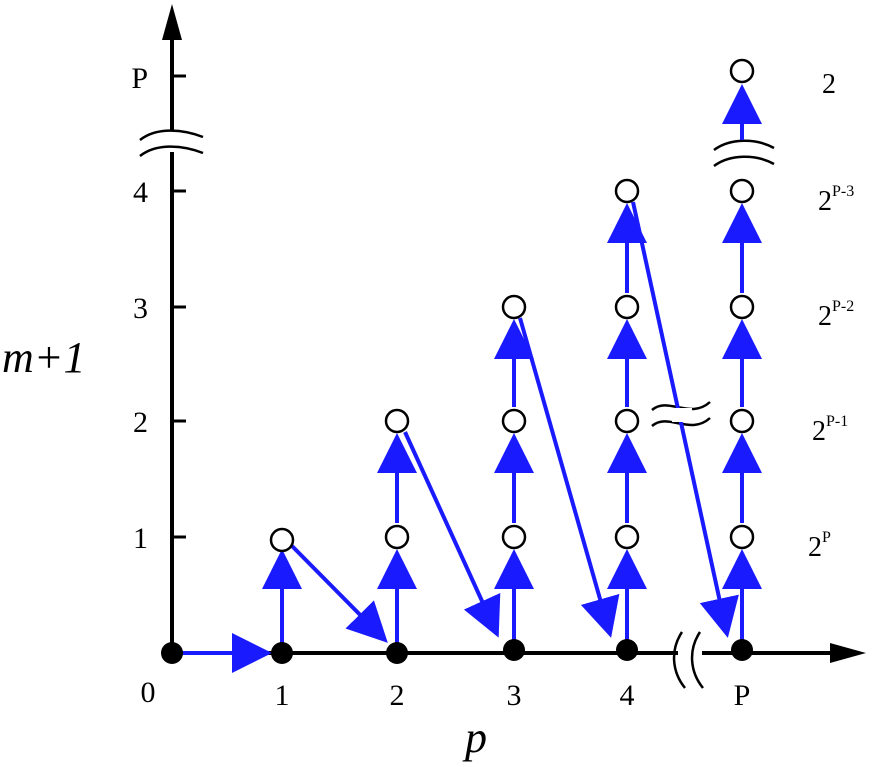 The image size is (888, 767). I want to click on y-axis-break-gap, so click(172, 141).